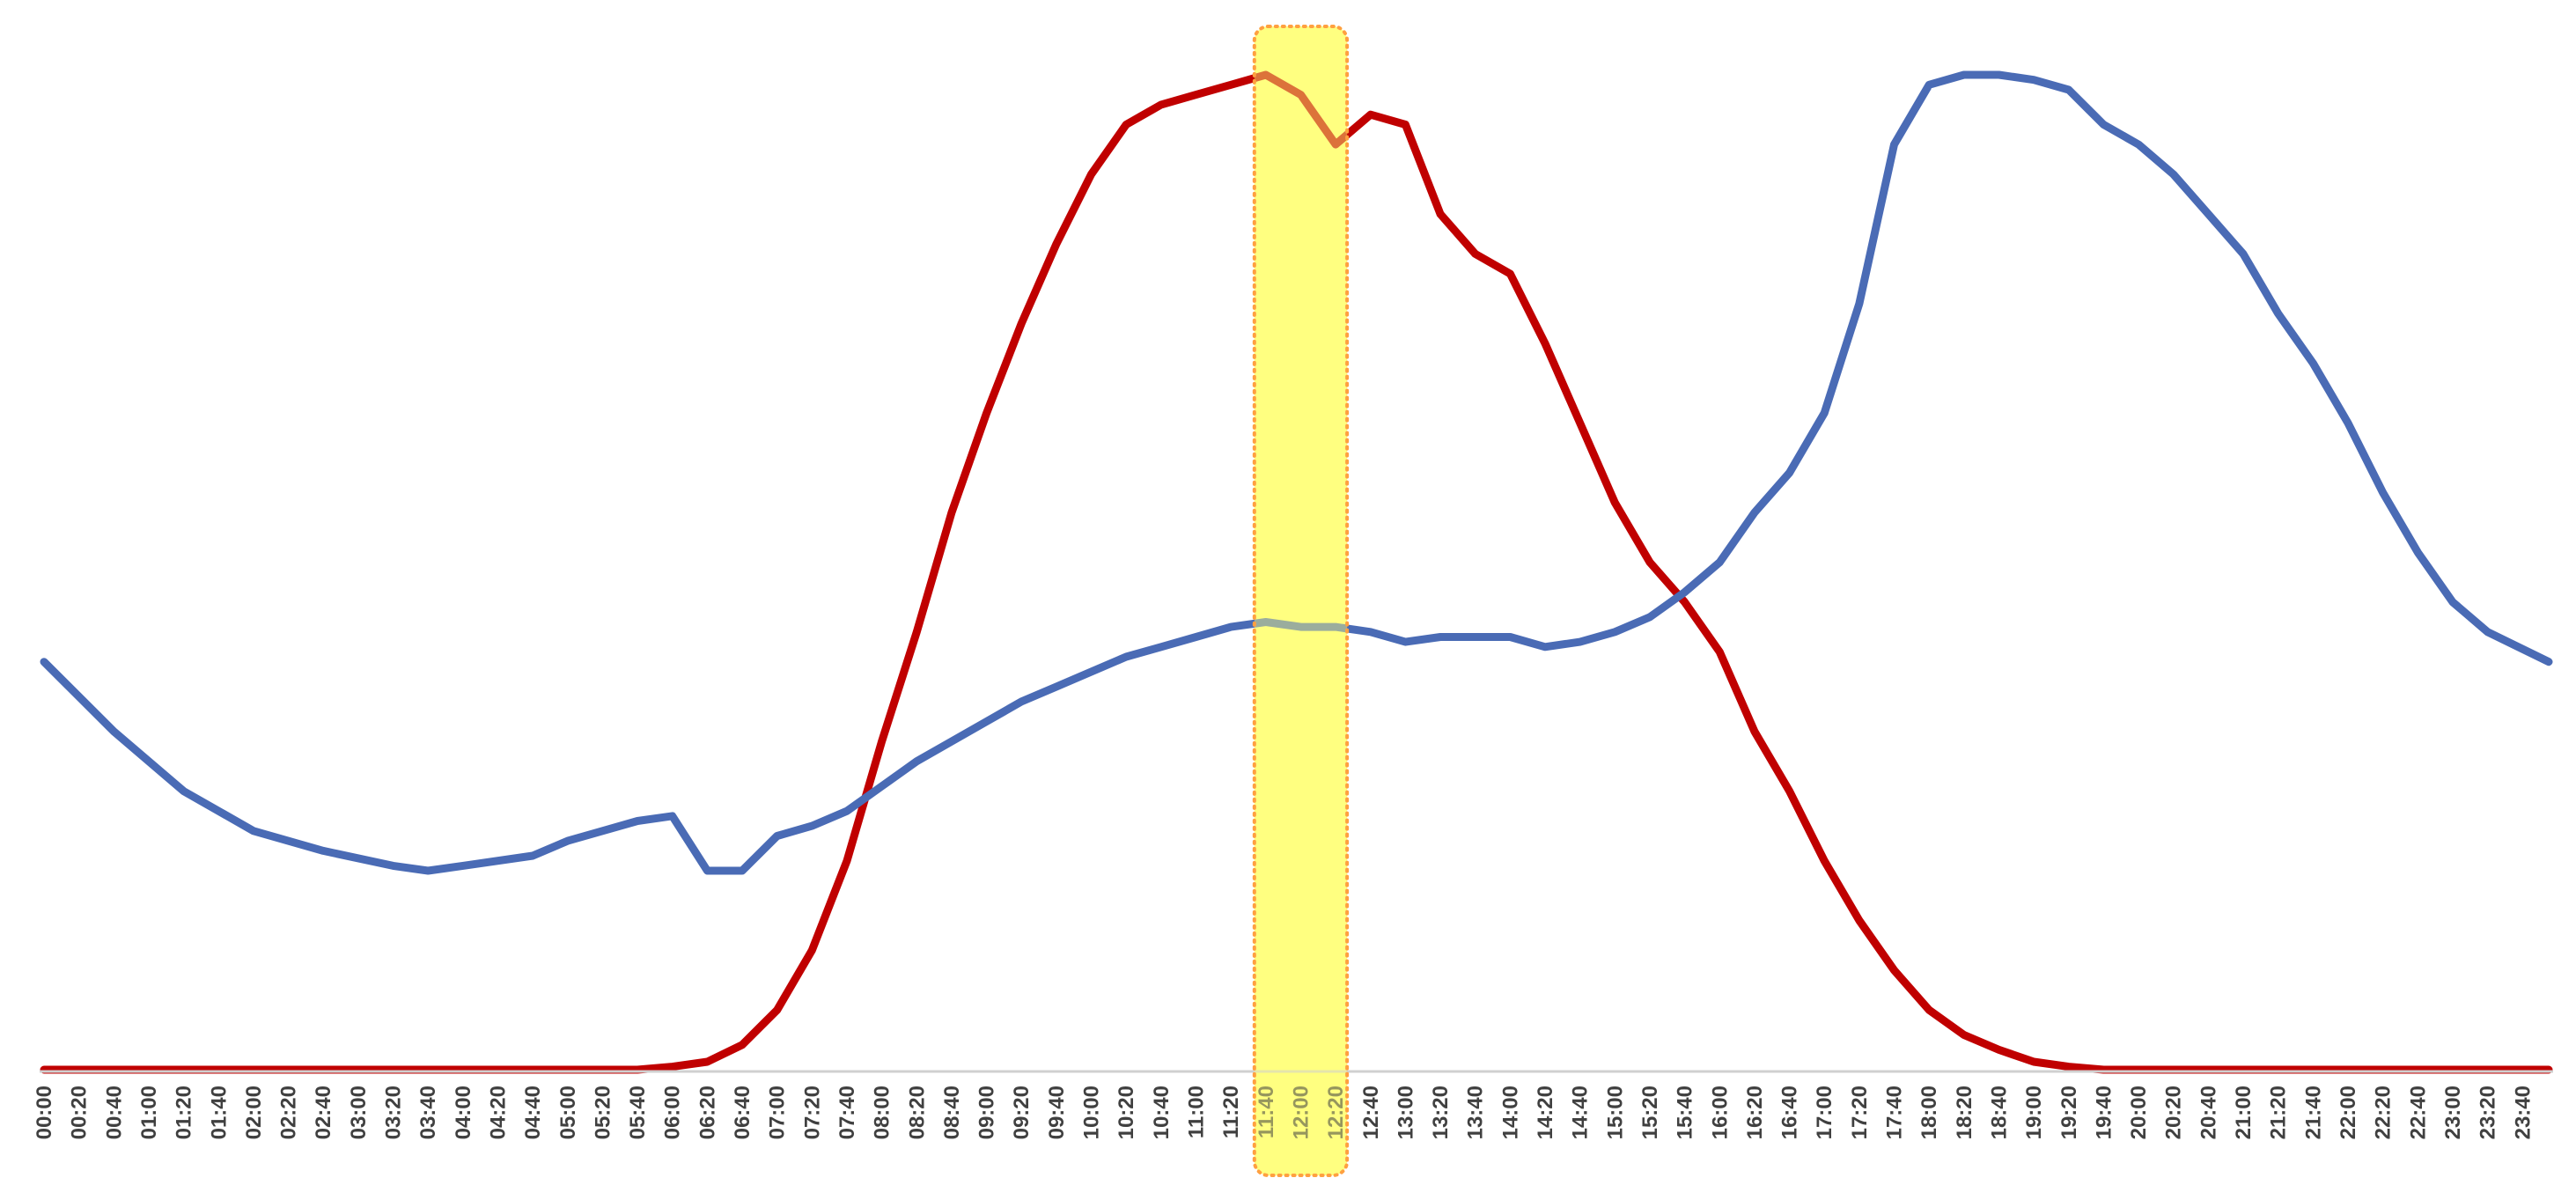  Describe the element at coordinates (1197, 1112) in the screenshot. I see `x-tick-label: 11:00` at that location.